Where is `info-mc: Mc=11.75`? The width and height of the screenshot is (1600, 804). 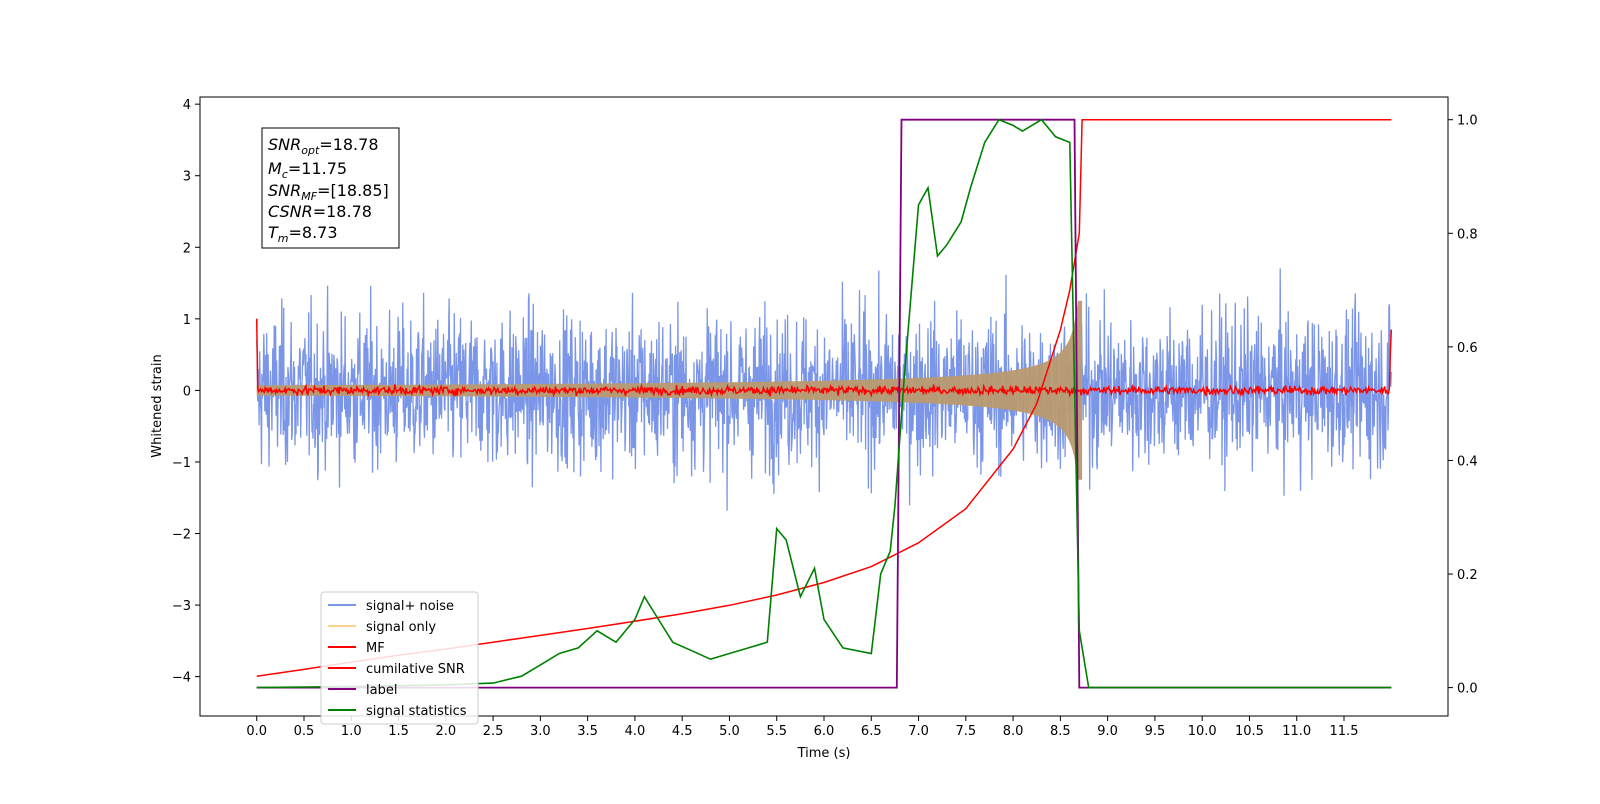
info-mc: Mc=11.75 is located at coordinates (307, 170).